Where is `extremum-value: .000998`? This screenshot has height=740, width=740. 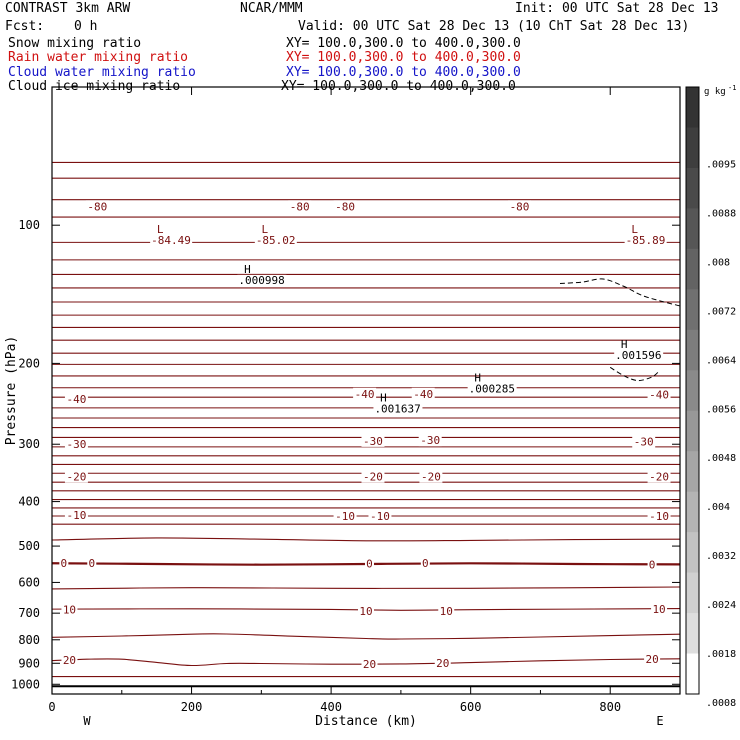
extremum-value: .000998 is located at coordinates (261, 280).